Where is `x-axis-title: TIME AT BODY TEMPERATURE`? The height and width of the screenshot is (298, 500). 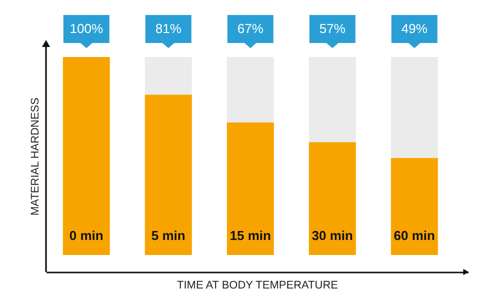 x-axis-title: TIME AT BODY TEMPERATURE is located at coordinates (257, 286).